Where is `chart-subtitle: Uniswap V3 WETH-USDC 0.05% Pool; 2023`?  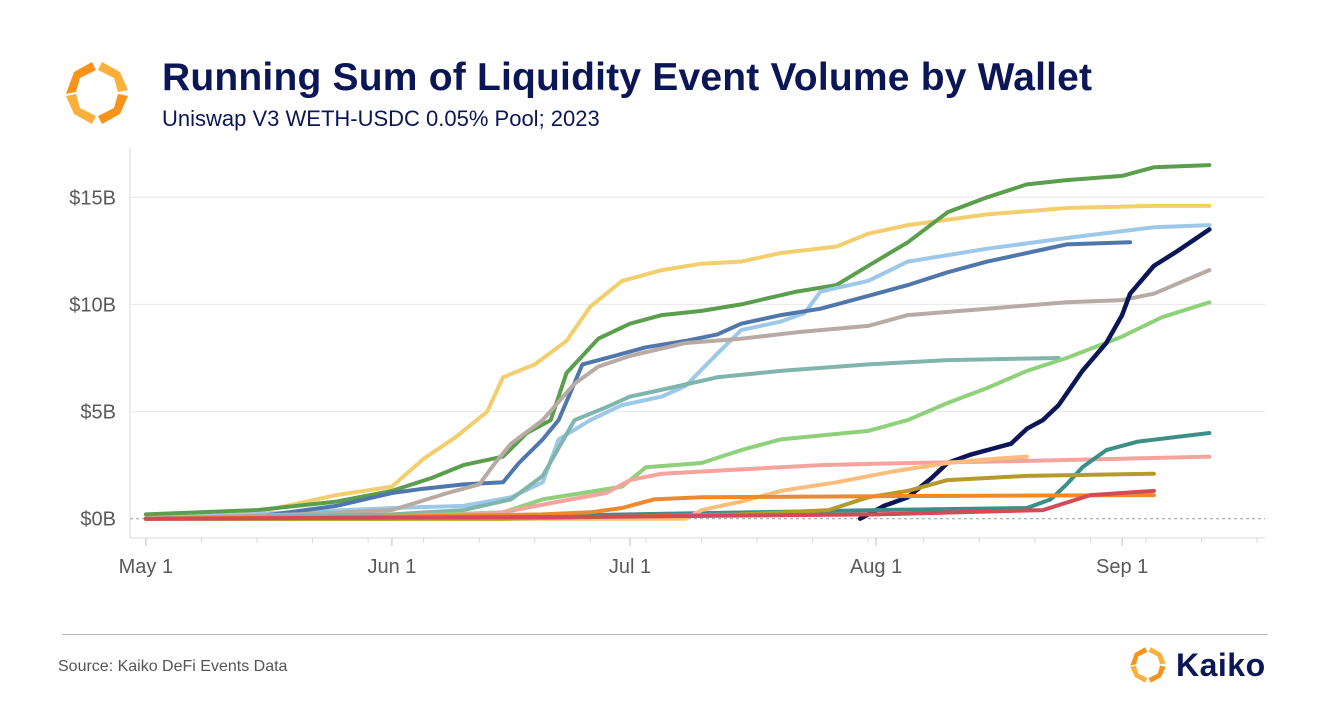
chart-subtitle: Uniswap V3 WETH-USDC 0.05% Pool; 2023 is located at coordinates (381, 118).